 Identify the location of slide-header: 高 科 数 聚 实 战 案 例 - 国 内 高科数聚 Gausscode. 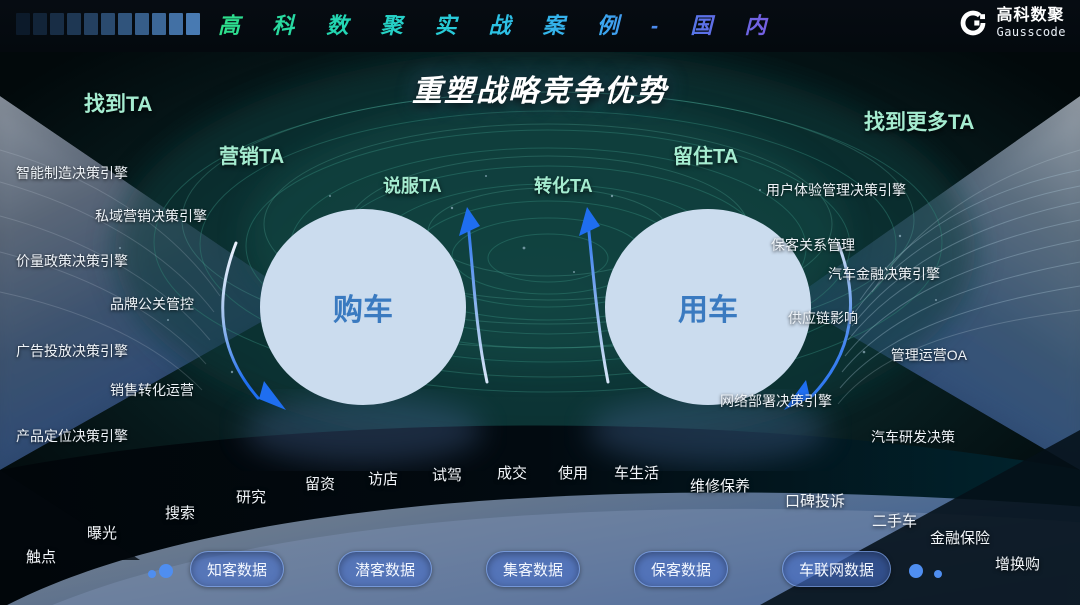
(540, 26).